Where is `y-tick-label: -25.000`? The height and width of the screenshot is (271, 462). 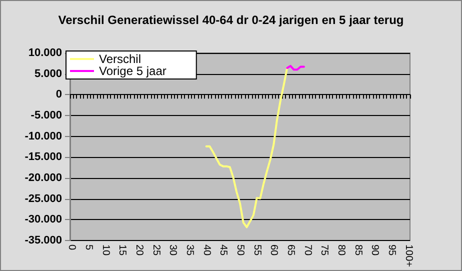
y-tick-label: -25.000 is located at coordinates (43, 198).